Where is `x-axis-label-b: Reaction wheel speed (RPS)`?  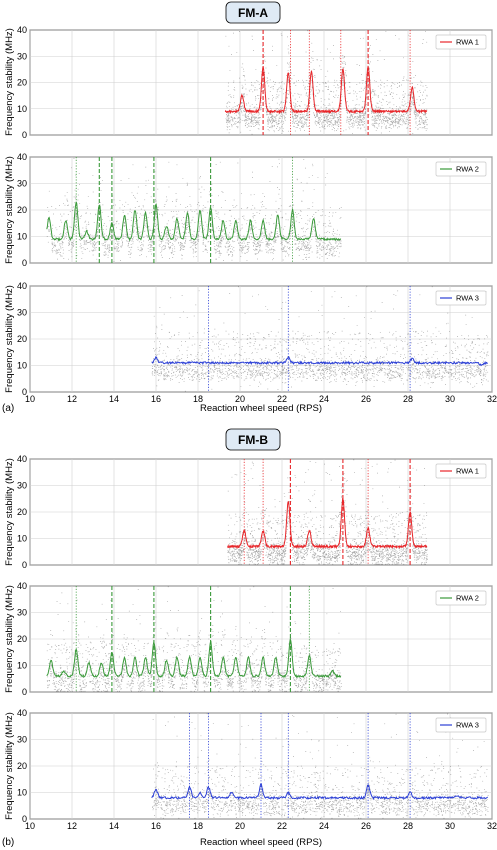 x-axis-label-b: Reaction wheel speed (RPS) is located at coordinates (261, 842).